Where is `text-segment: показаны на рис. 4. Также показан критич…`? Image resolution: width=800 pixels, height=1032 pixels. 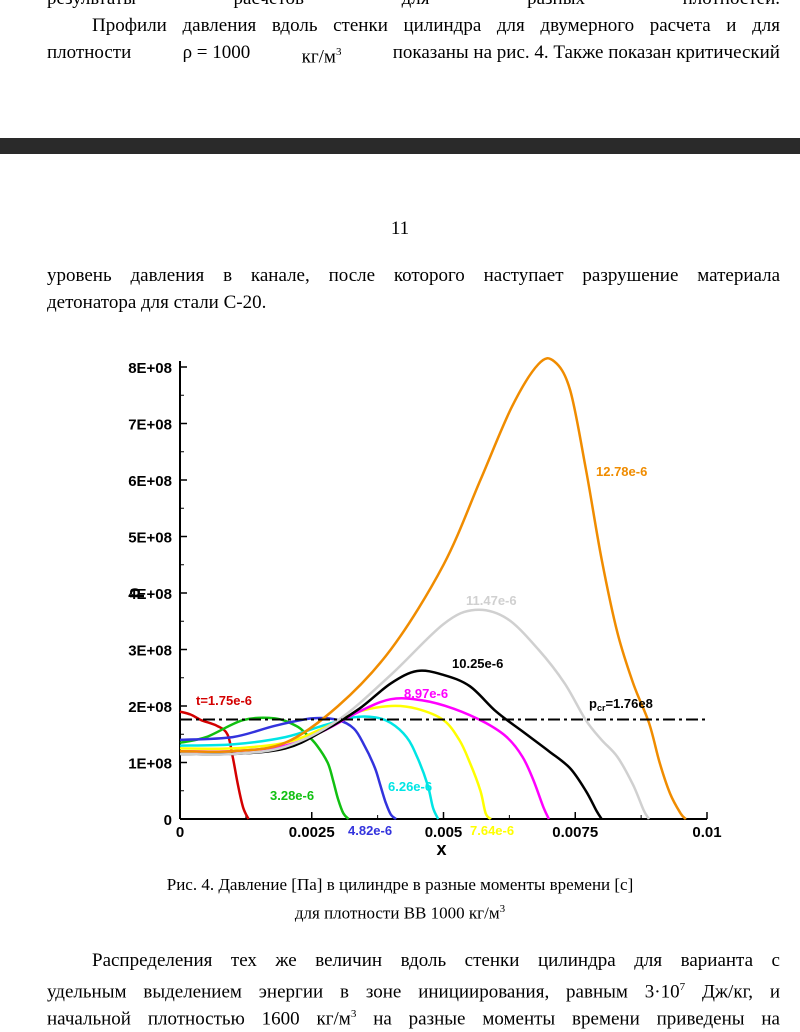 text-segment: показаны на рис. 4. Также показан критич… is located at coordinates (586, 52).